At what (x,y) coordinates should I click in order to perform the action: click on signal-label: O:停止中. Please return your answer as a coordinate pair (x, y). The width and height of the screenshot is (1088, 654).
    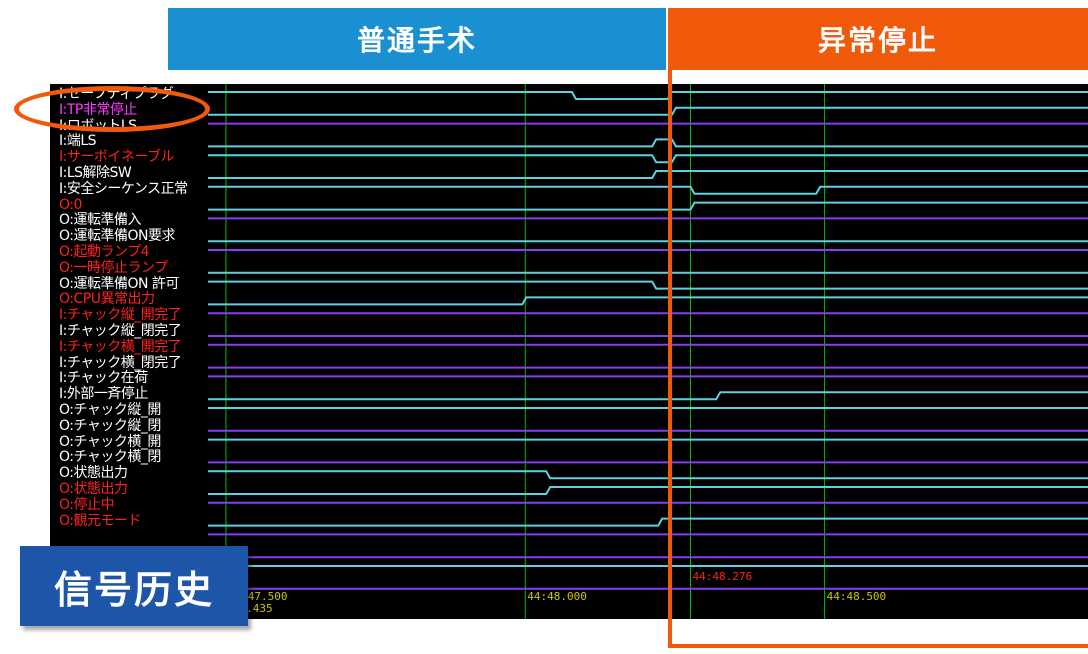
    Looking at the image, I should click on (87, 504).